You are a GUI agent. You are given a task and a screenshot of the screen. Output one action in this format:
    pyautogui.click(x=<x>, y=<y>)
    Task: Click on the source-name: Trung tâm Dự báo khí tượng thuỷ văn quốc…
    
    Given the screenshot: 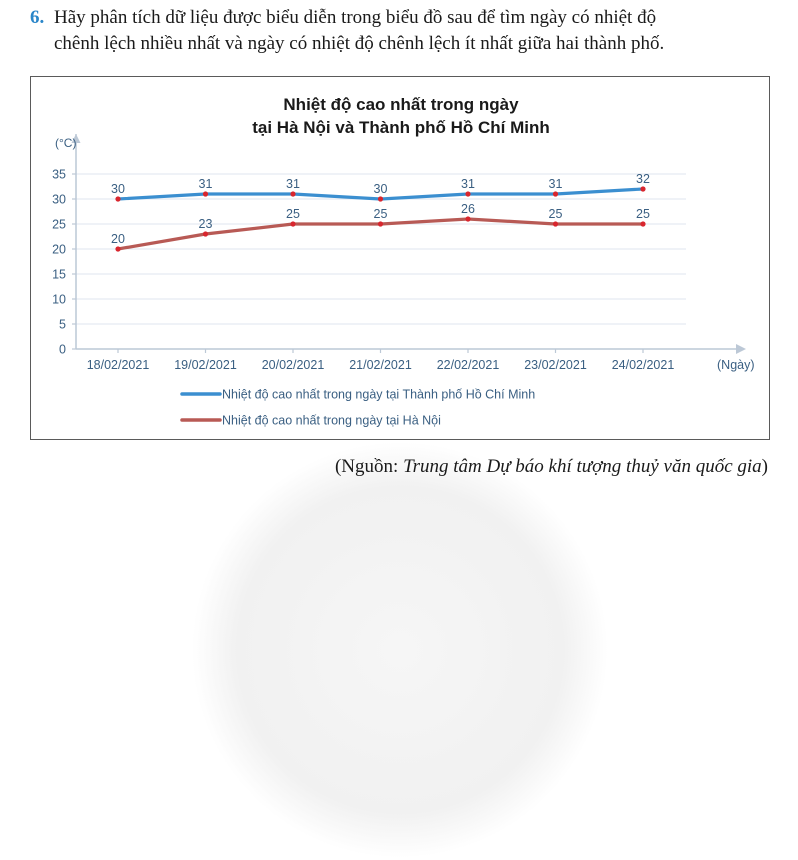 What is the action you would take?
    pyautogui.click(x=582, y=466)
    